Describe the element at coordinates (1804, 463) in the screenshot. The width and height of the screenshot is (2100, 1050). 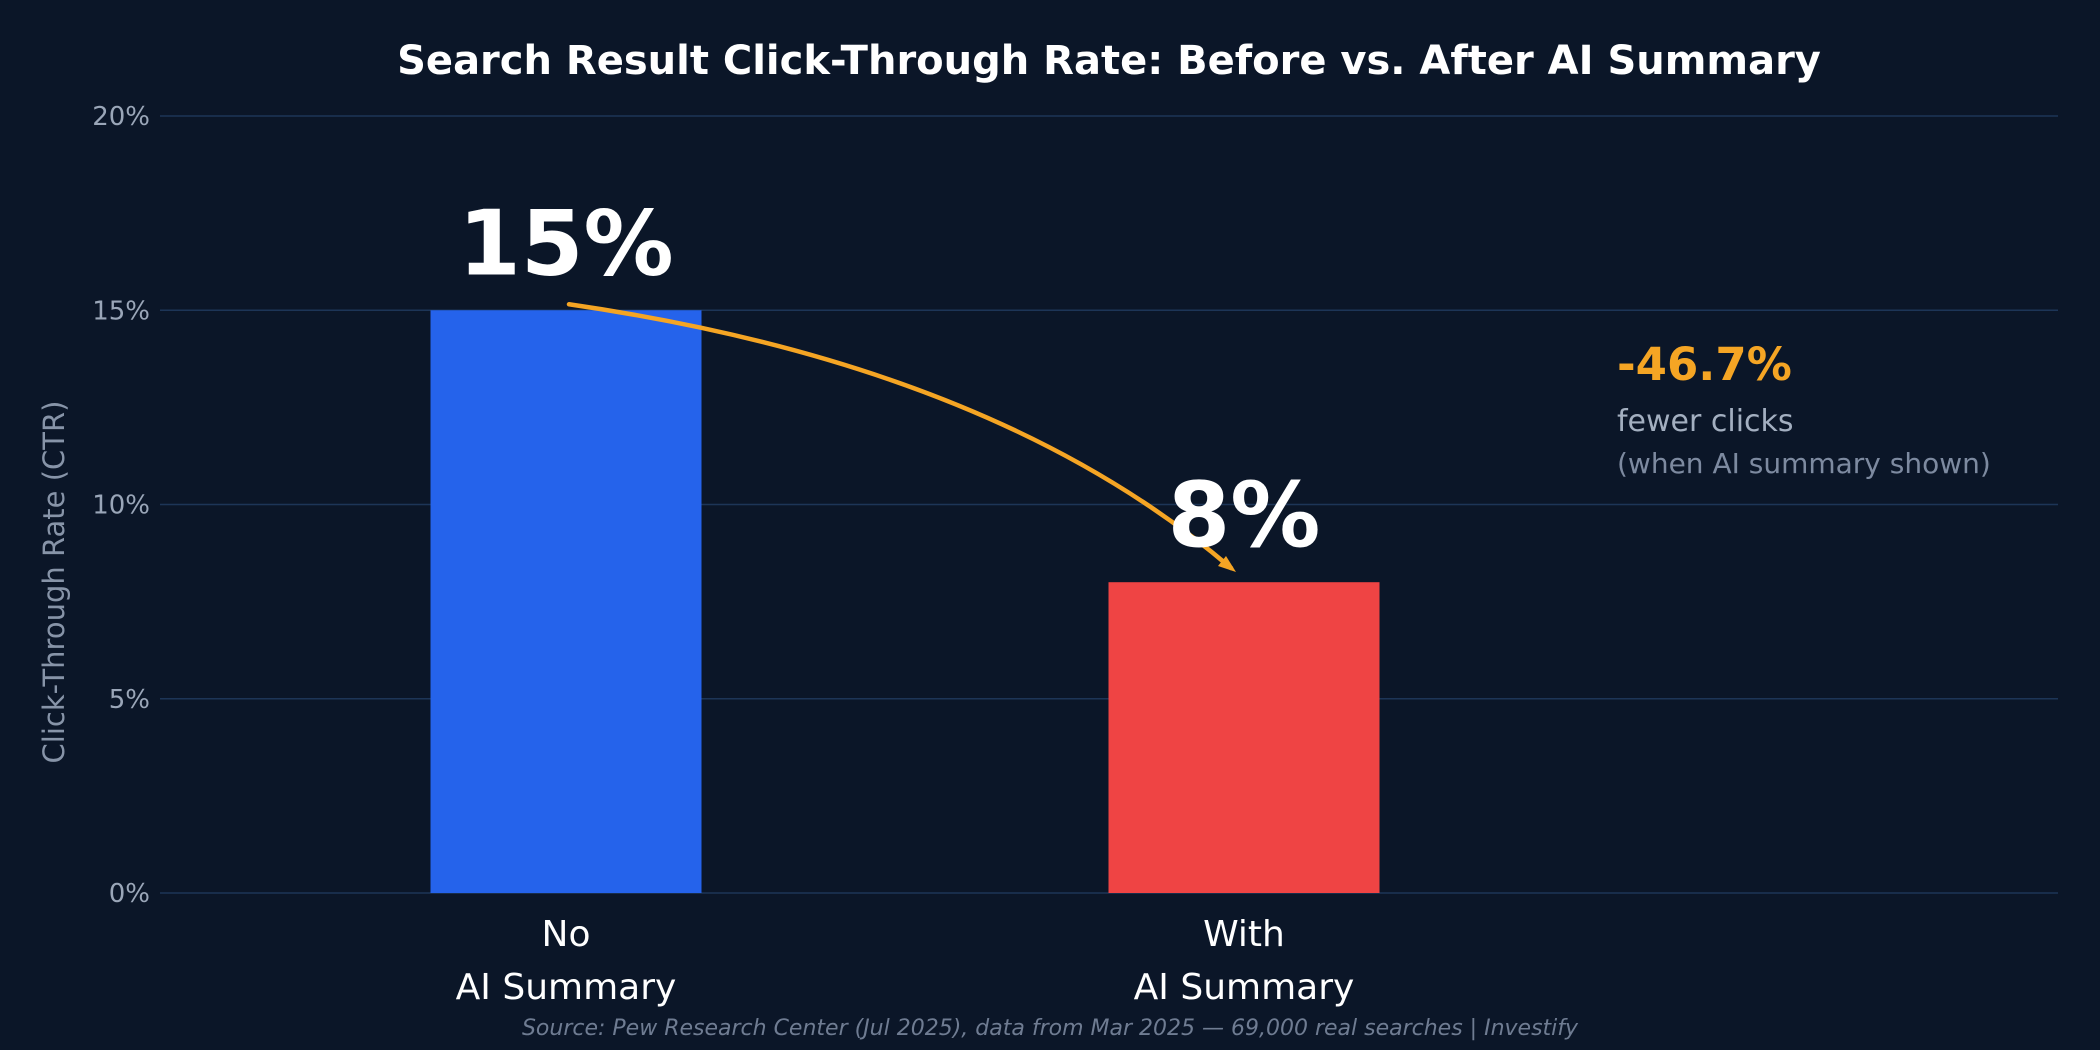
I see `change-note: (when AI summary shown)` at that location.